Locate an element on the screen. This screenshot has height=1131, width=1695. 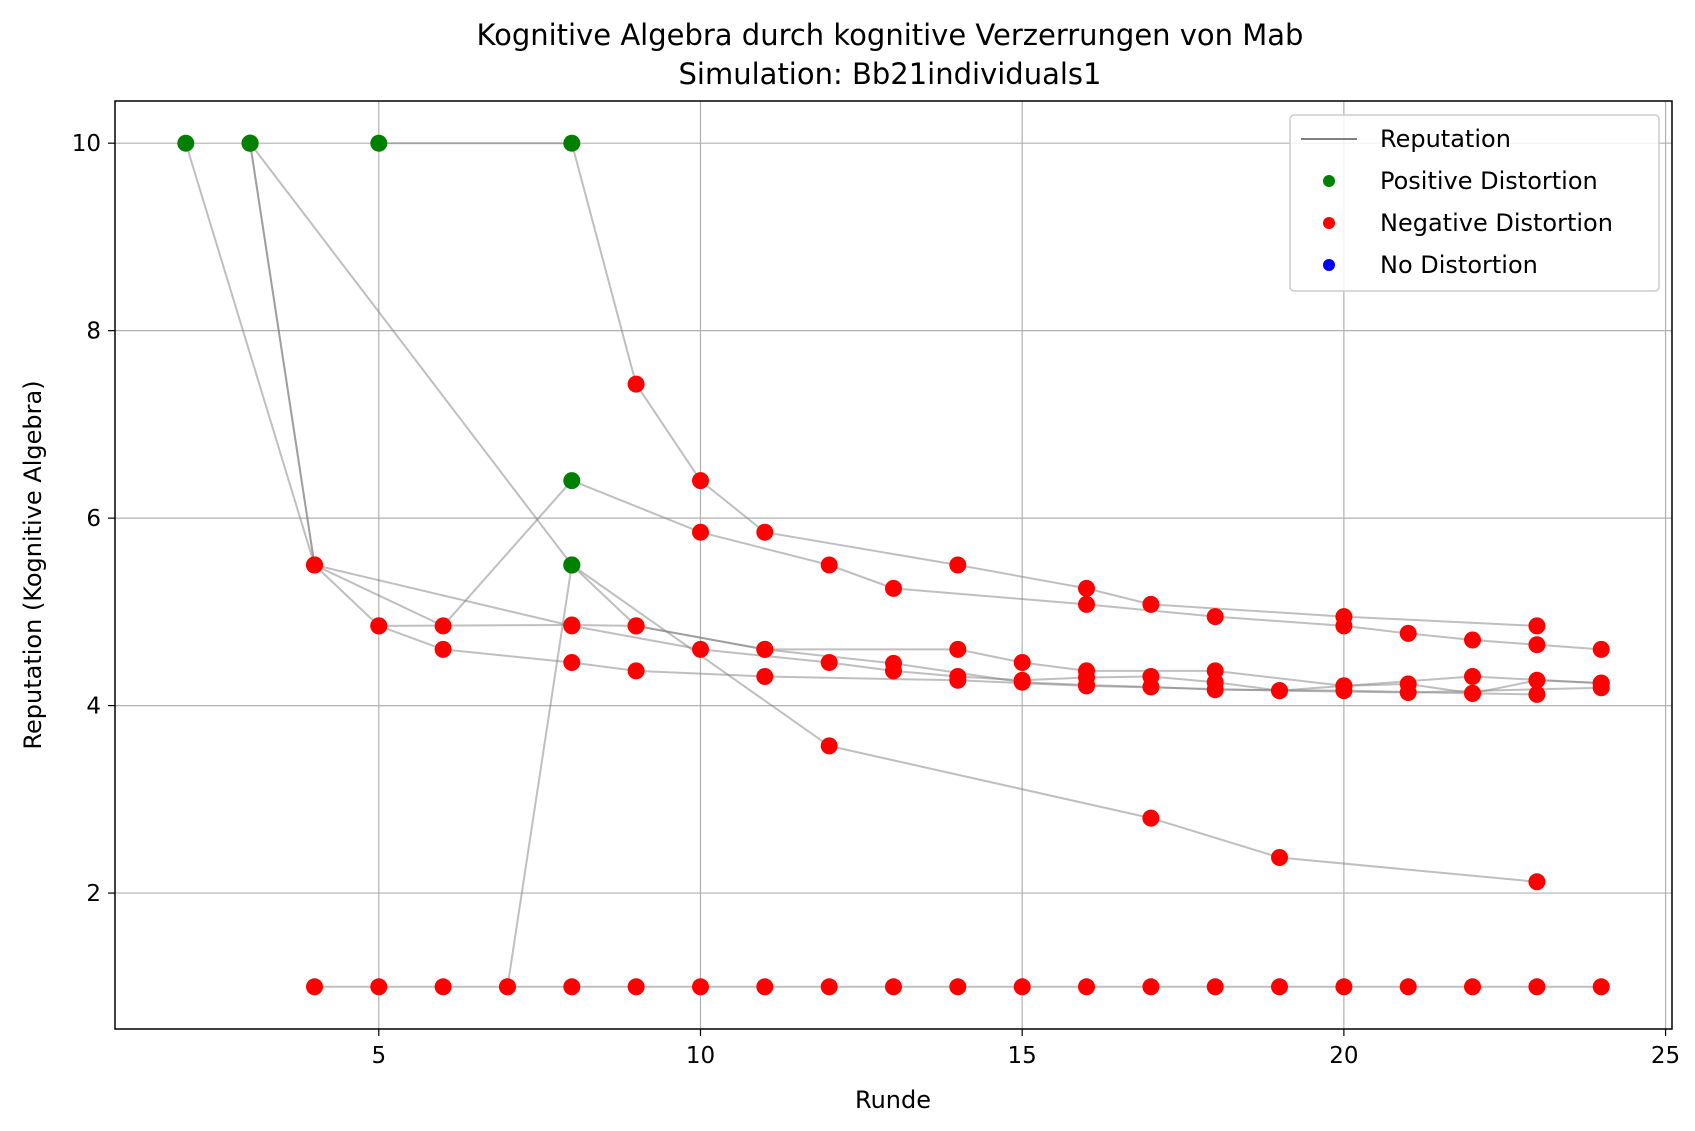
chart-subtitle: Simulation: Bb21individuals1 is located at coordinates (890, 74).